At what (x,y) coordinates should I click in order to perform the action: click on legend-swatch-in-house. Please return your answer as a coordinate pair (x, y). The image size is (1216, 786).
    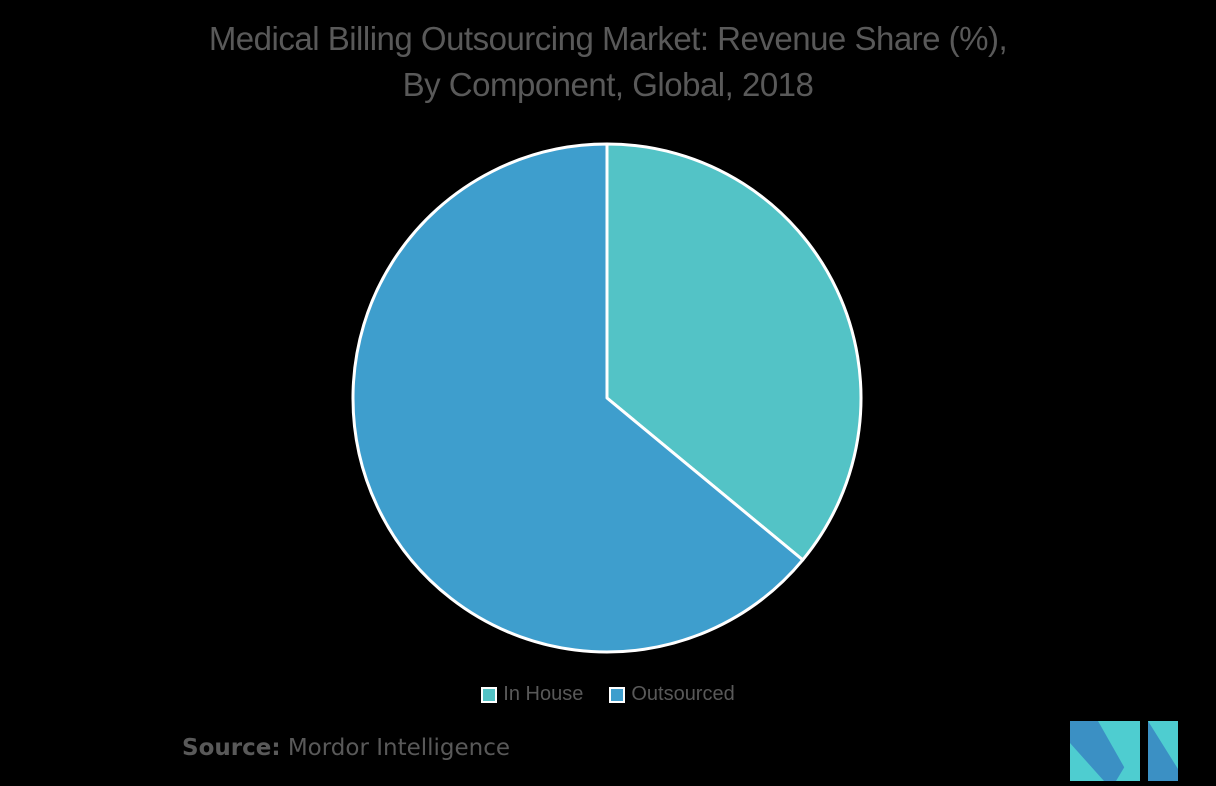
    Looking at the image, I should click on (489, 694).